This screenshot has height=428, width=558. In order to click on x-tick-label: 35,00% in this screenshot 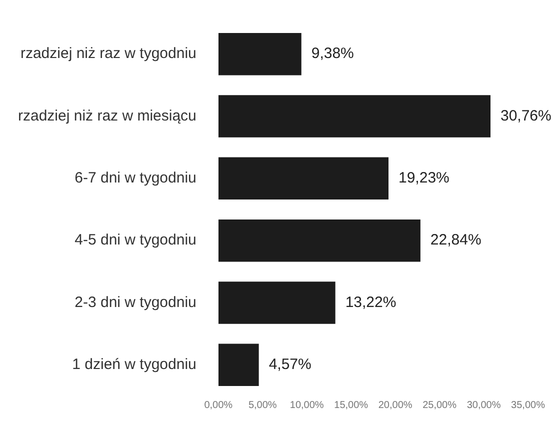, I will do `click(528, 405)`.